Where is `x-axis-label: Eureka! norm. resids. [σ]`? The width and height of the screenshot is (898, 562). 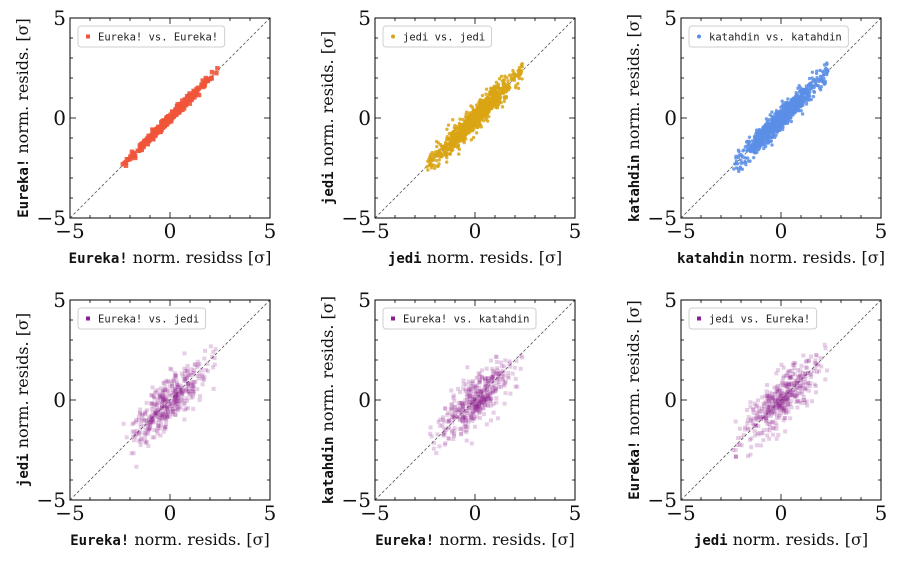 x-axis-label: Eureka! norm. resids. [σ] is located at coordinates (170, 539).